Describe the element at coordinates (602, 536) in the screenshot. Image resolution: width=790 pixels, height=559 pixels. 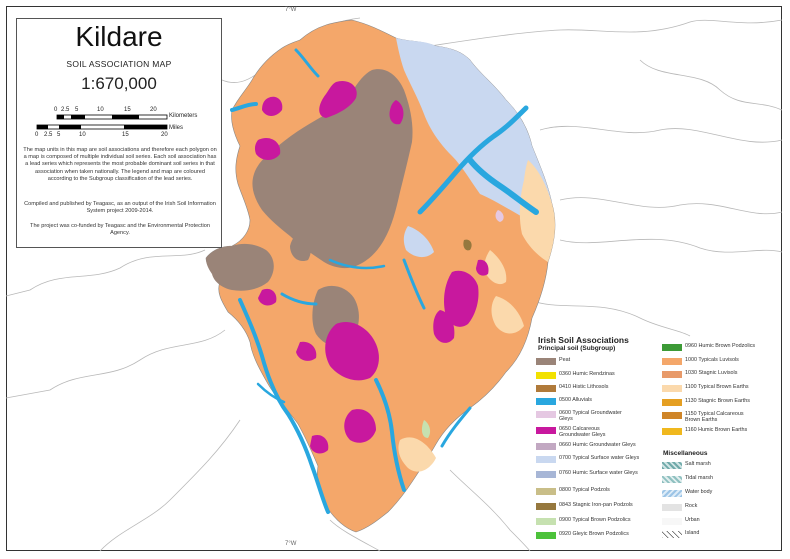
I see `legend-item-0920: 0920 Gleyic Brown Podzolics` at that location.